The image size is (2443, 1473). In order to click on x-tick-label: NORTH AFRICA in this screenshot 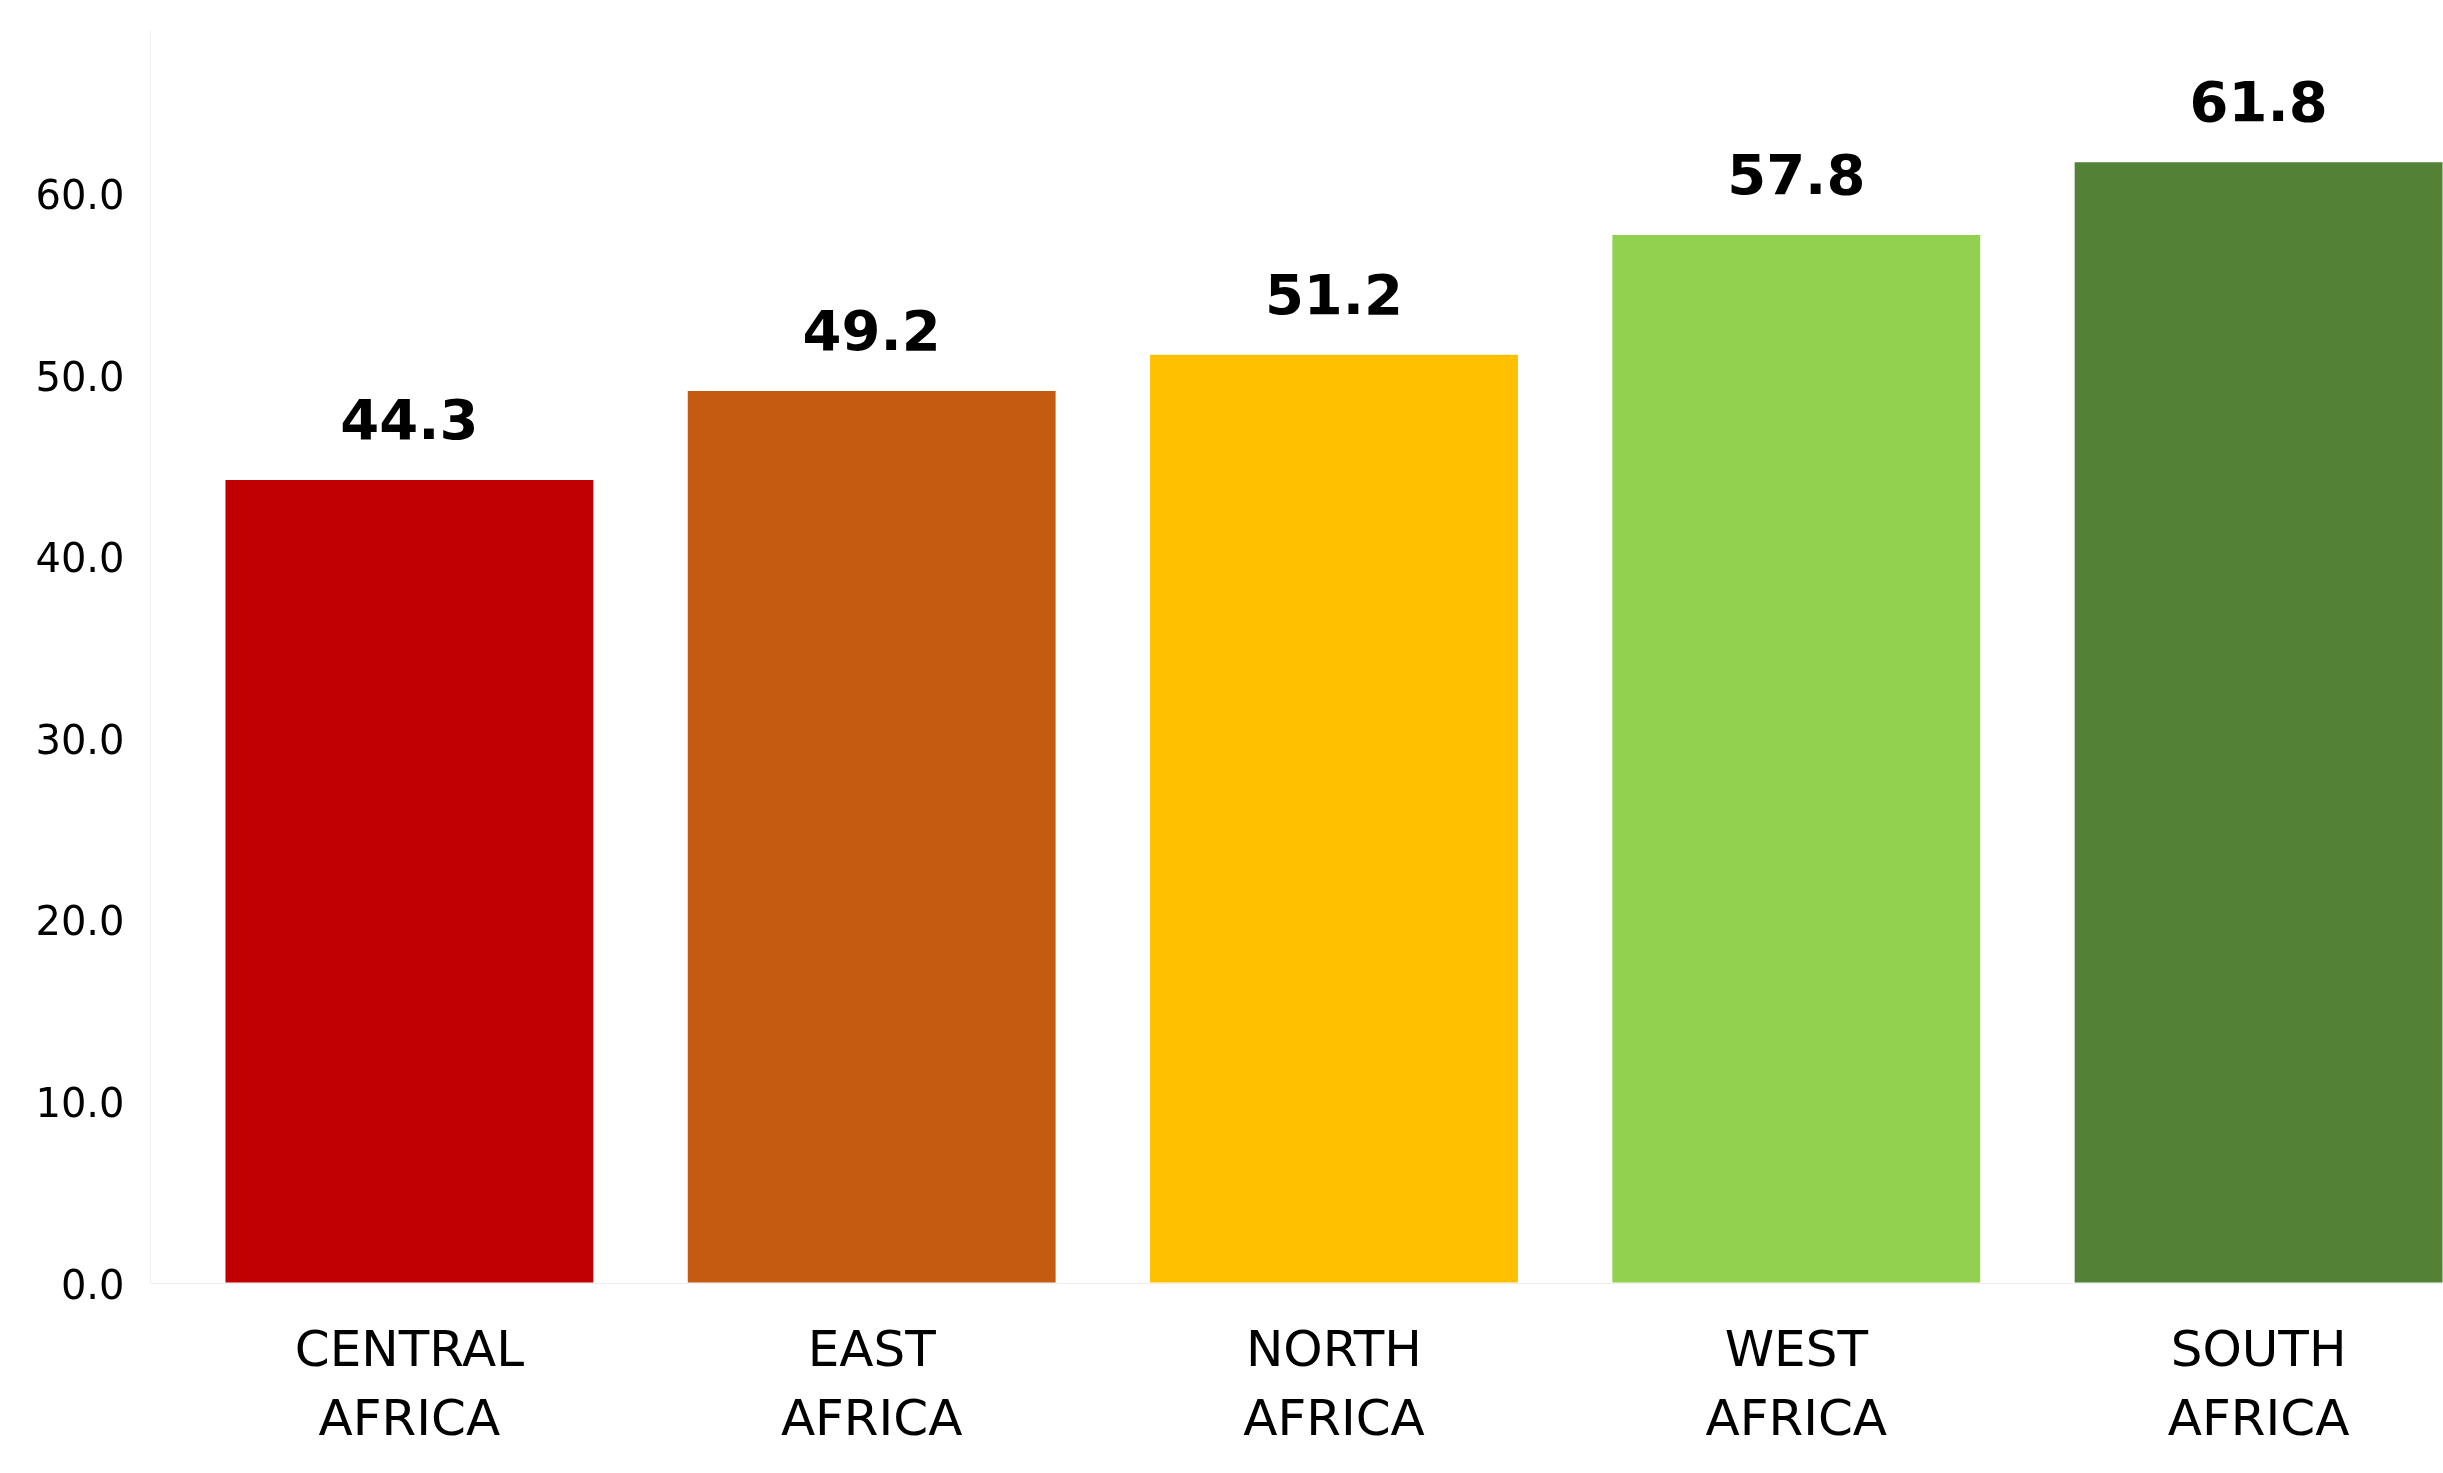, I will do `click(1334, 1383)`.